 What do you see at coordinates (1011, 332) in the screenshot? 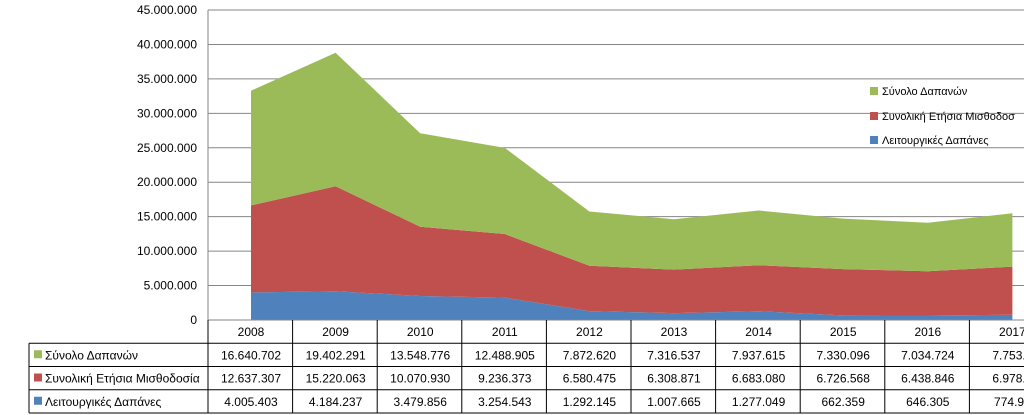
I see `x-tick-label: 2017` at bounding box center [1011, 332].